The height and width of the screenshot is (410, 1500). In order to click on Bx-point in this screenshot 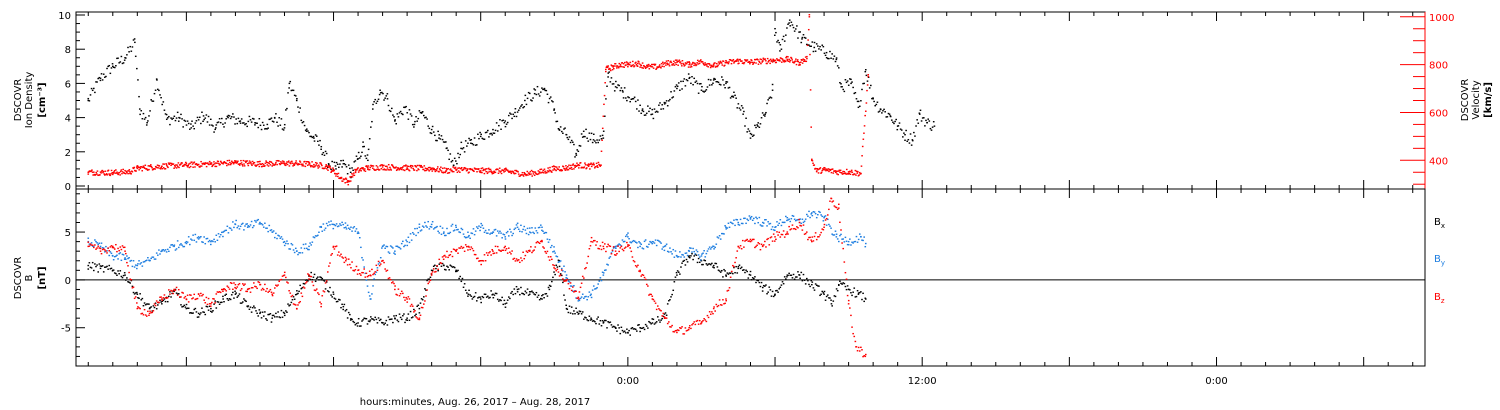, I will do `click(211, 308)`.